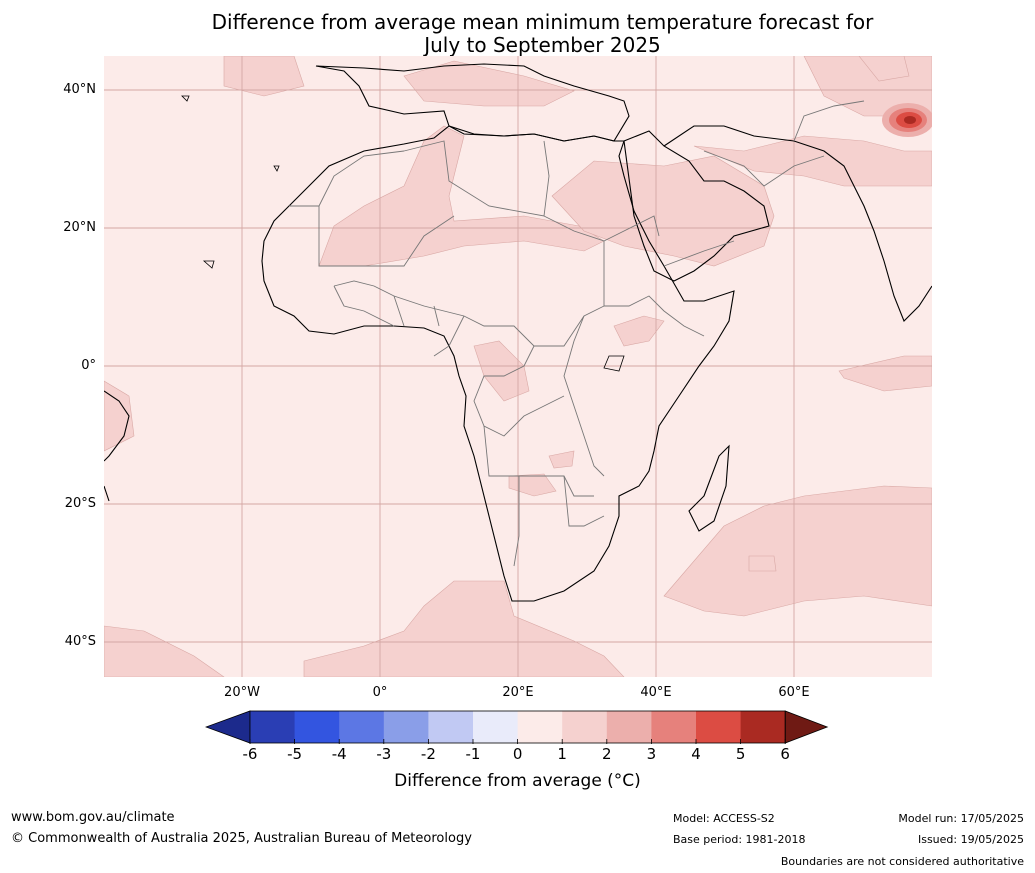 The height and width of the screenshot is (873, 1035). I want to click on footer-base-period: Base period: 1981-2018, so click(739, 839).